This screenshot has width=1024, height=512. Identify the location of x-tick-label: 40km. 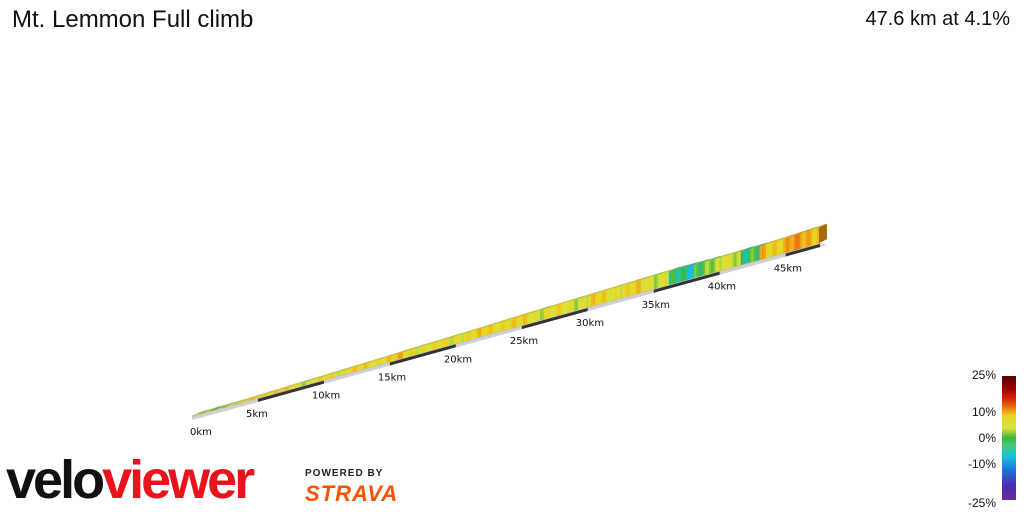
(722, 287).